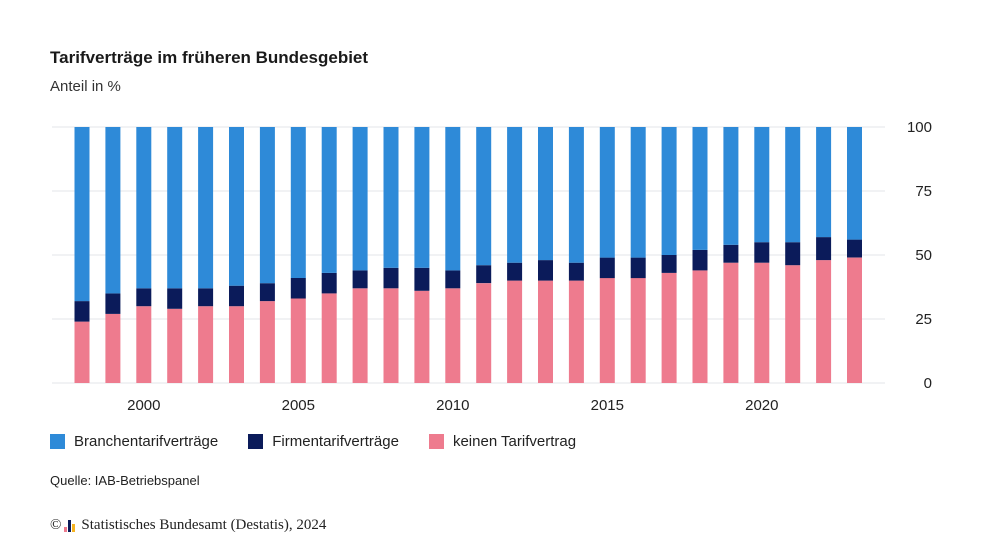 The width and height of the screenshot is (983, 553). Describe the element at coordinates (391, 197) in the screenshot. I see `bar-segment-2008-s2` at that location.